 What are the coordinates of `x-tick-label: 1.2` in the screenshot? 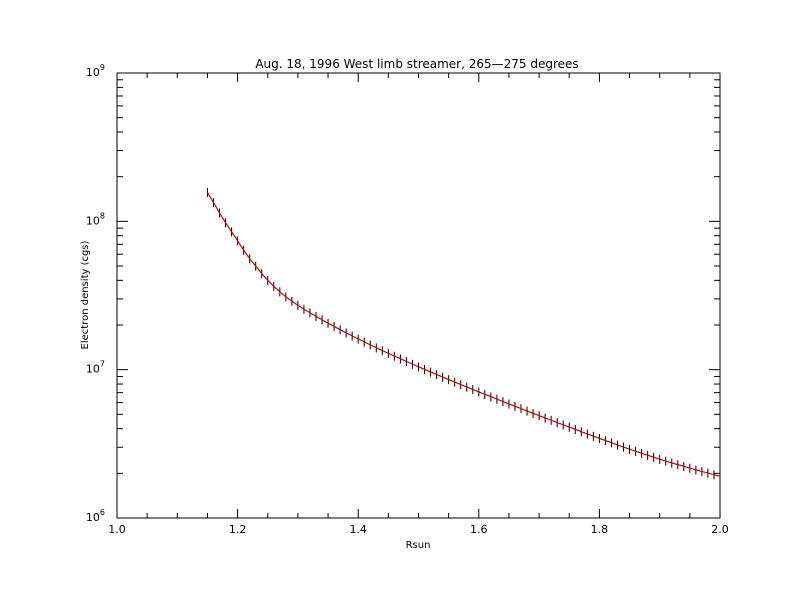 It's located at (238, 529).